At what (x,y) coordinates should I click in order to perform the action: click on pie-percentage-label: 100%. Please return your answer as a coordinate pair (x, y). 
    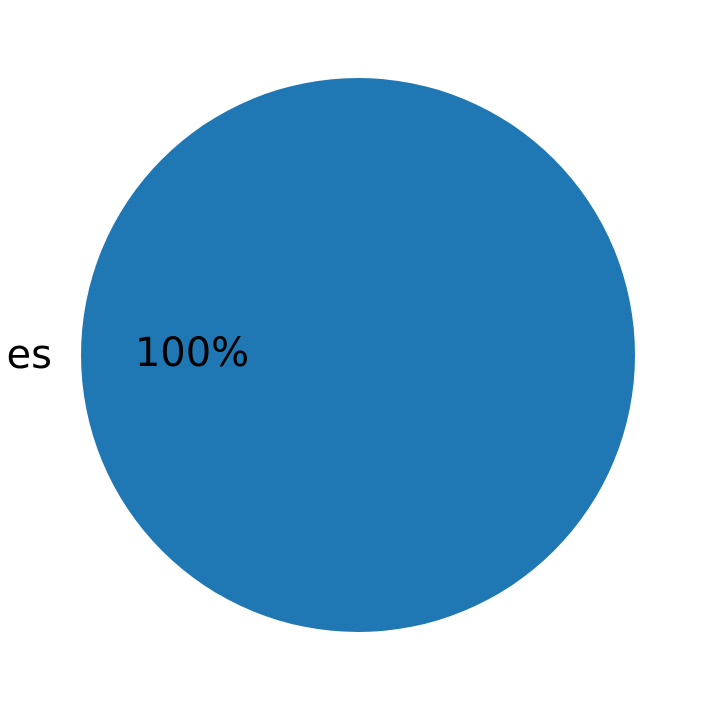
    Looking at the image, I should click on (192, 353).